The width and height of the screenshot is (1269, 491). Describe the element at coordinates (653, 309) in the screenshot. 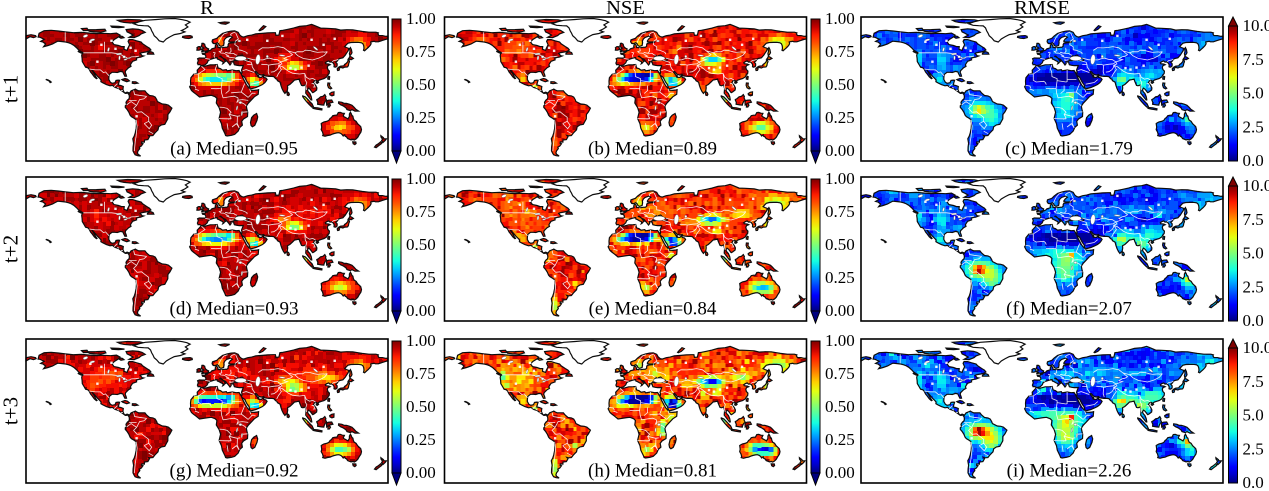

I see `svg-text: (e) Median=0.84` at that location.